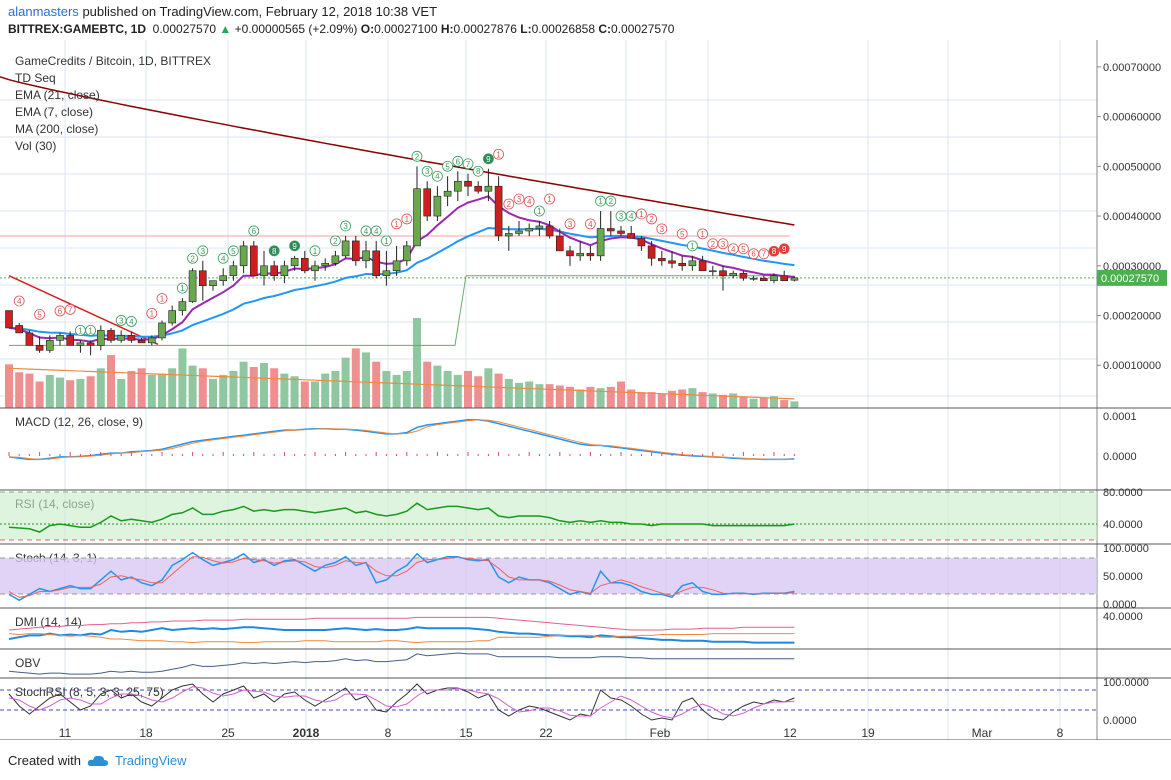 This screenshot has width=1171, height=780. Describe the element at coordinates (485, 29) in the screenshot. I see `high-value: 0.00027876` at that location.